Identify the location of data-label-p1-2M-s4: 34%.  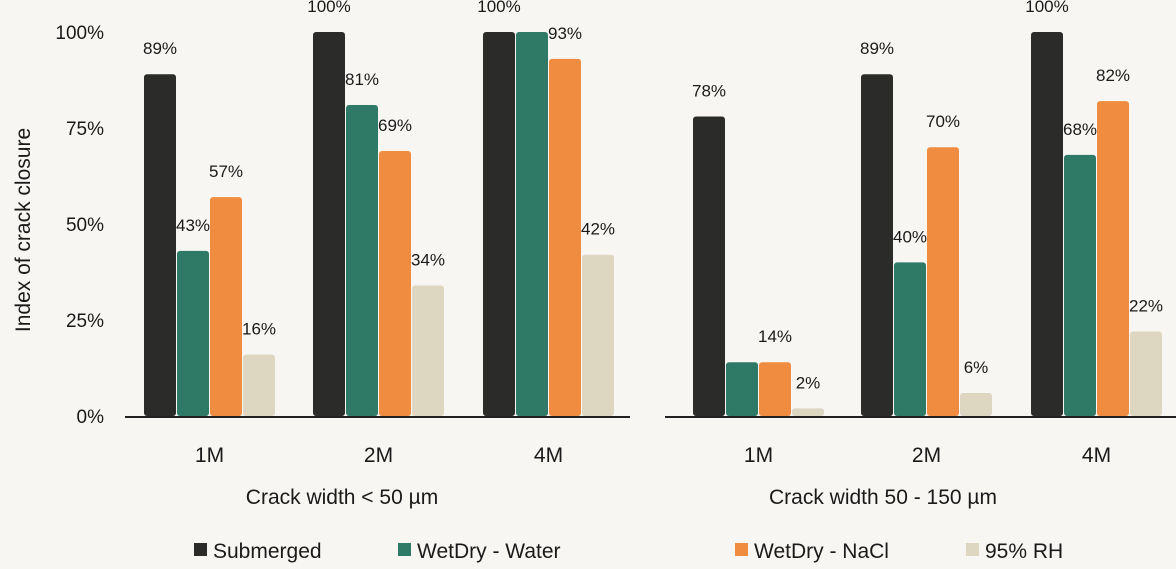
(428, 259).